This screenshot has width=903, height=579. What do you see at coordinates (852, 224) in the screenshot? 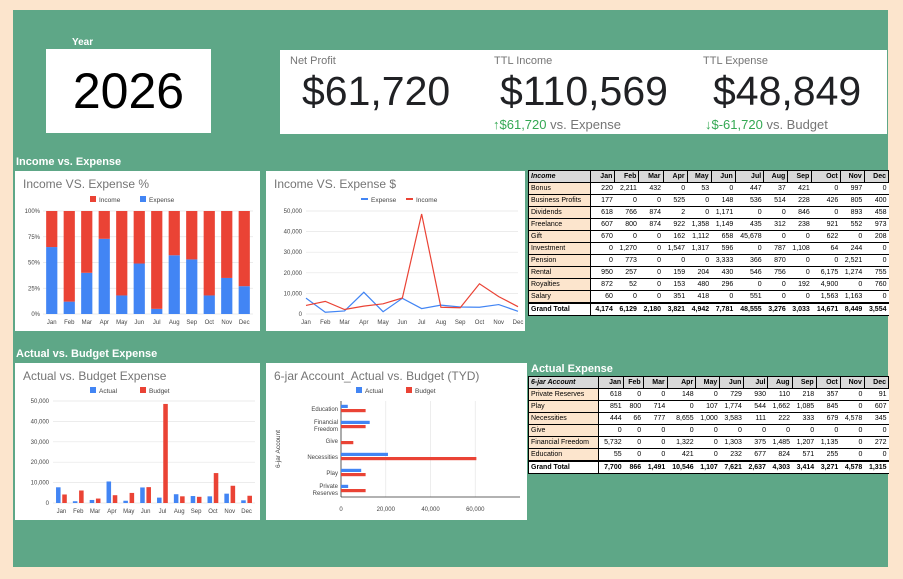
I see `table-cell: 552` at bounding box center [852, 224].